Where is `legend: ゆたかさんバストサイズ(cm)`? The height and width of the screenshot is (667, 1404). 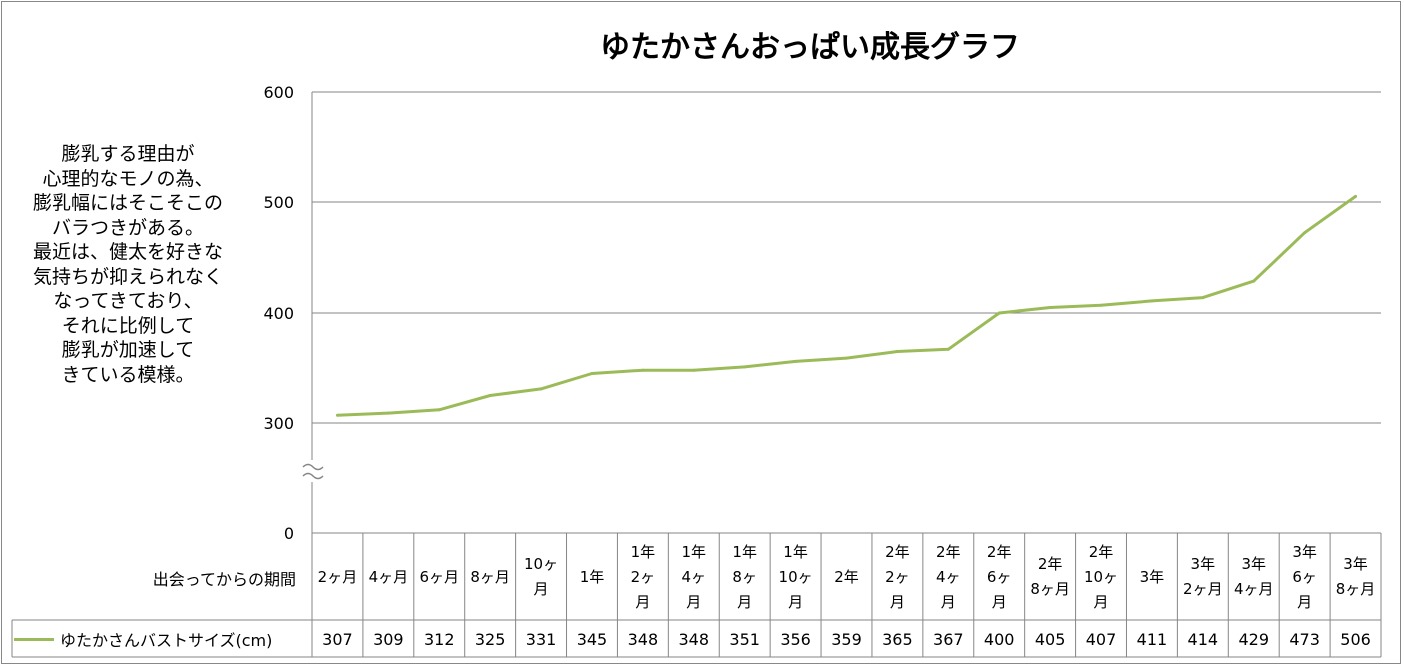
legend: ゆたかさんバストサイズ(cm) is located at coordinates (143, 639).